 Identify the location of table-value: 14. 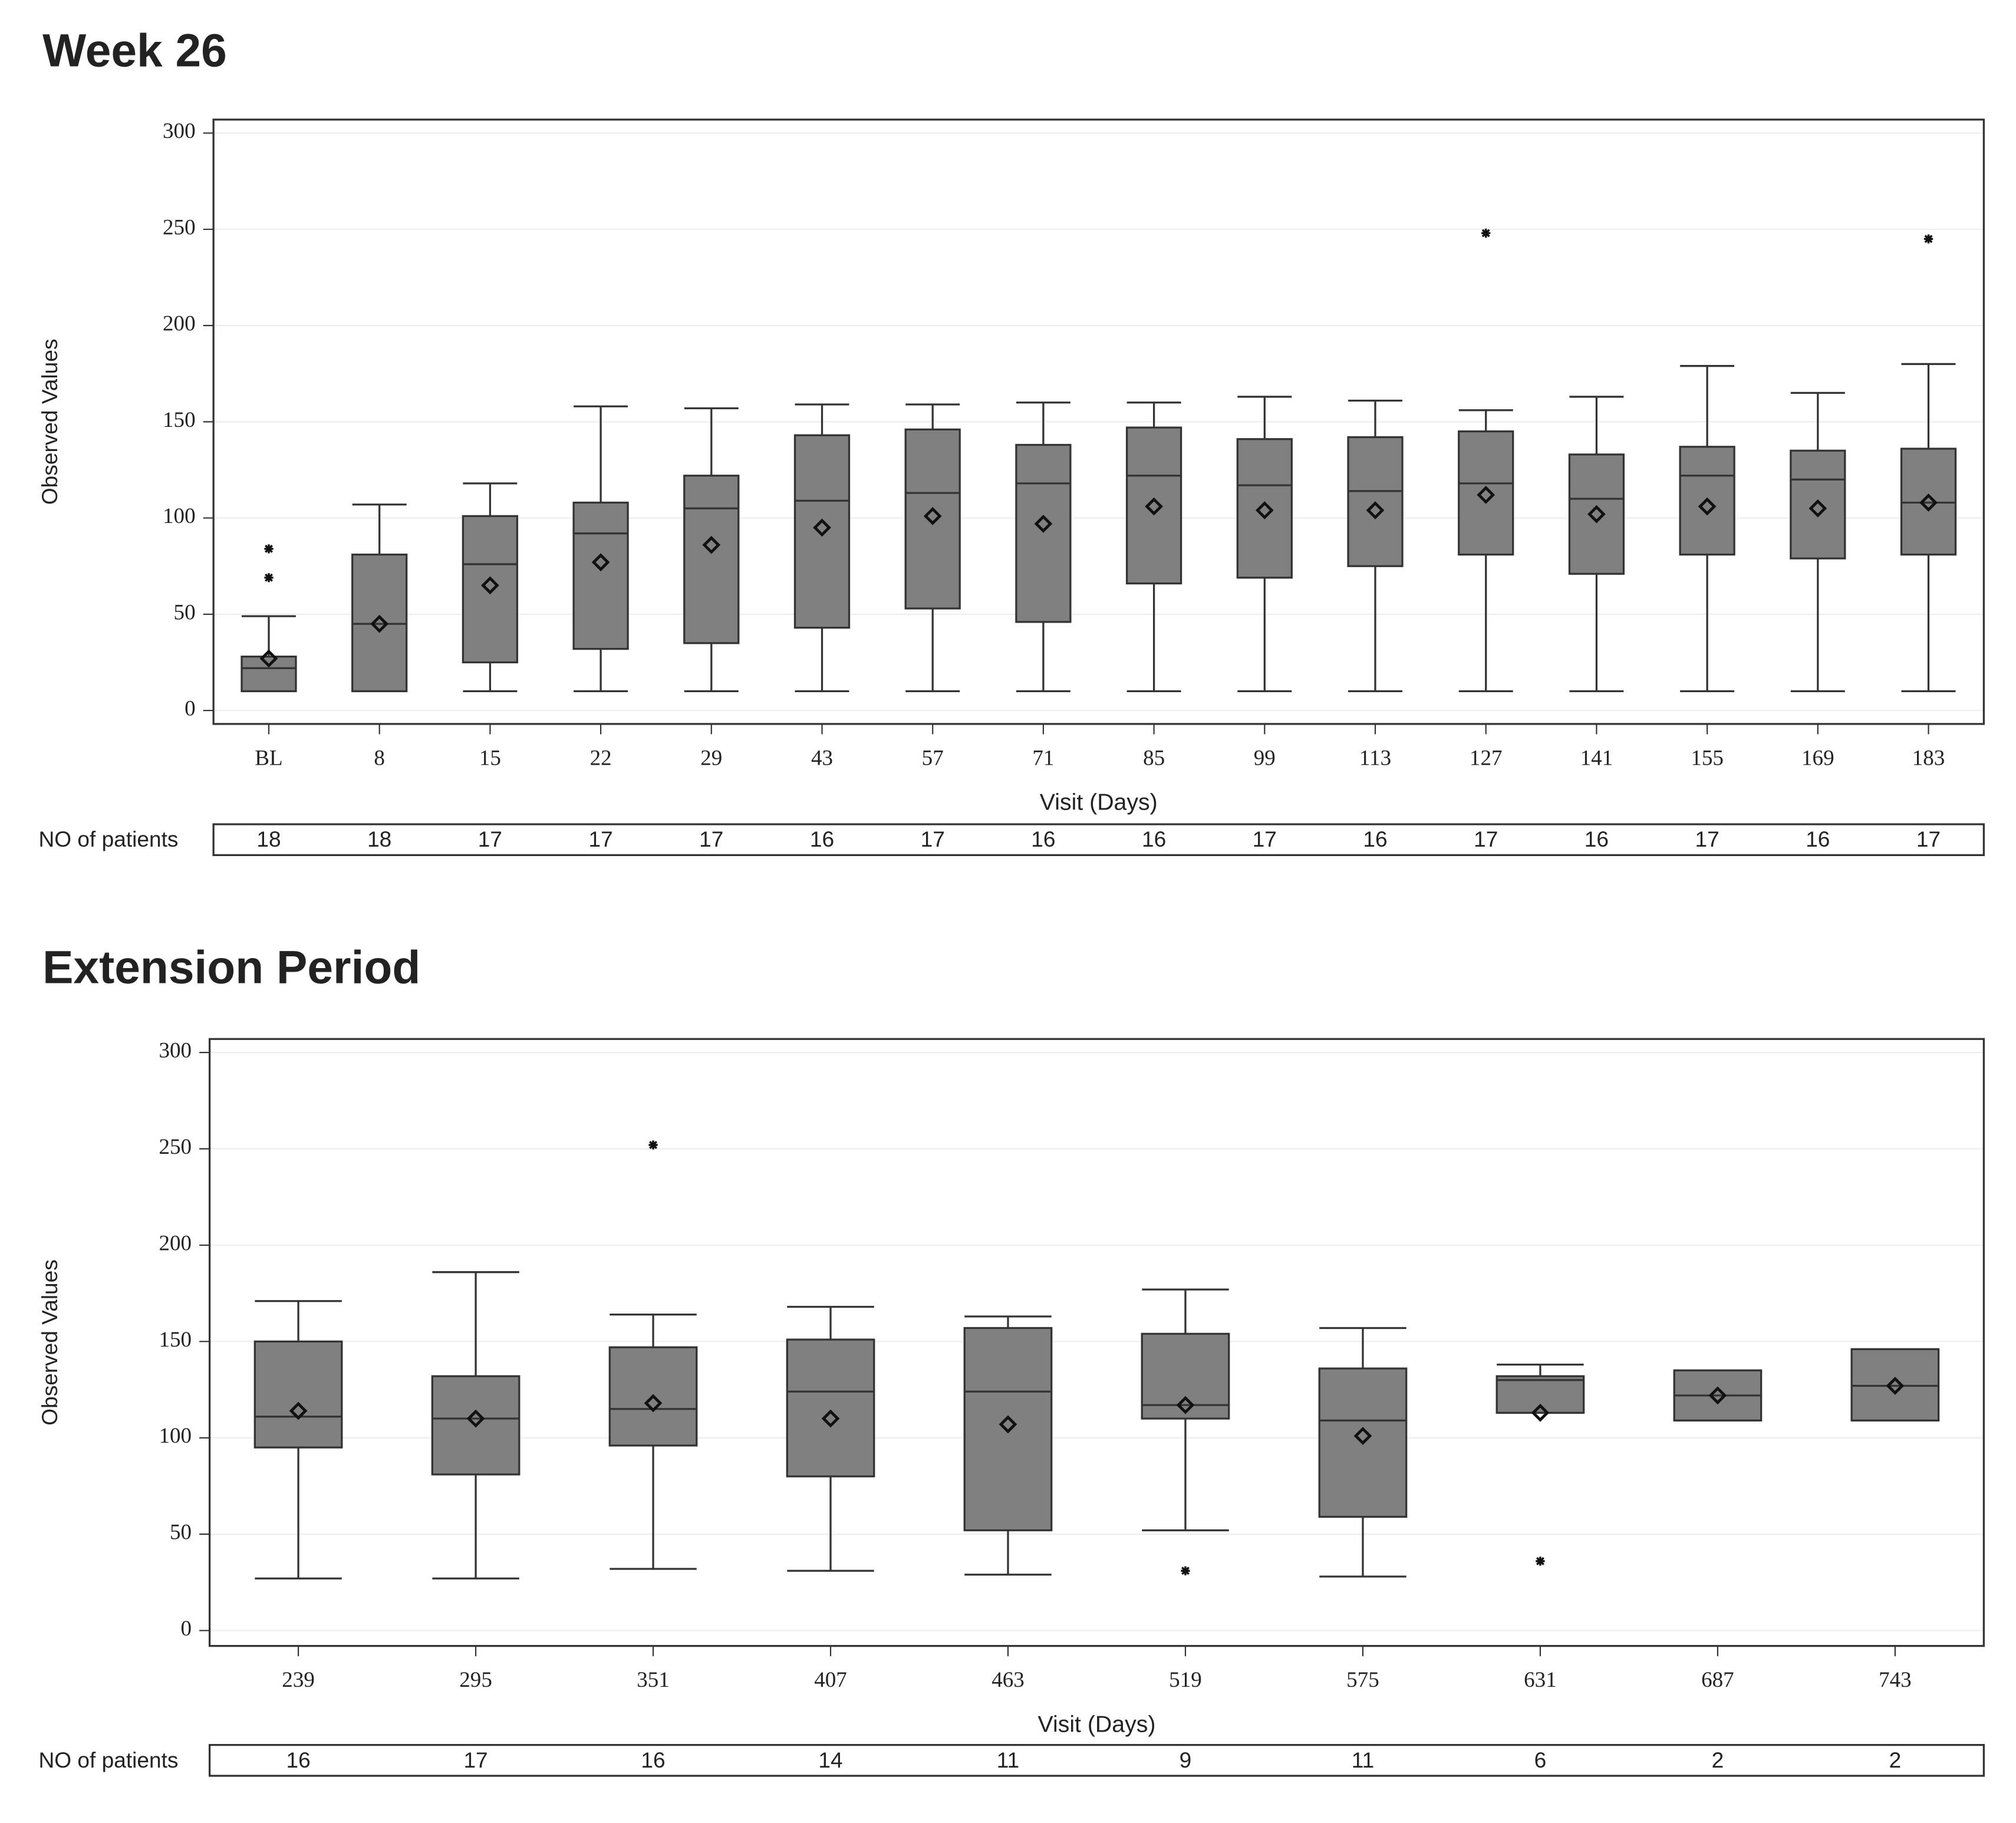
(830, 1760).